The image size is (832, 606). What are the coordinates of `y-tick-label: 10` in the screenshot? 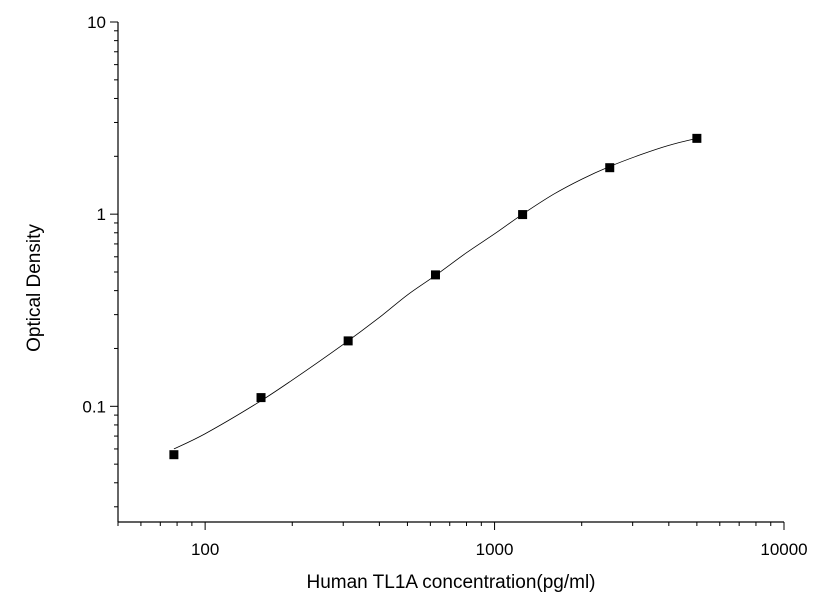 It's located at (96, 22).